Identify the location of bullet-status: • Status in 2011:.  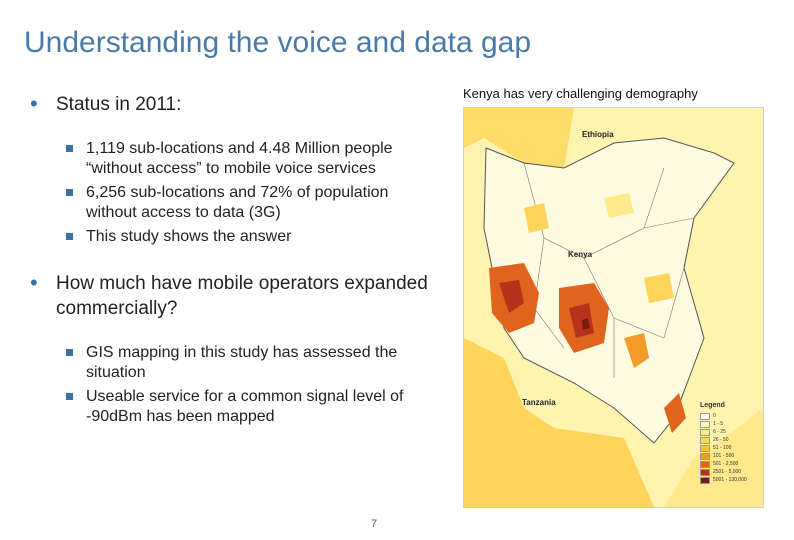
(235, 104).